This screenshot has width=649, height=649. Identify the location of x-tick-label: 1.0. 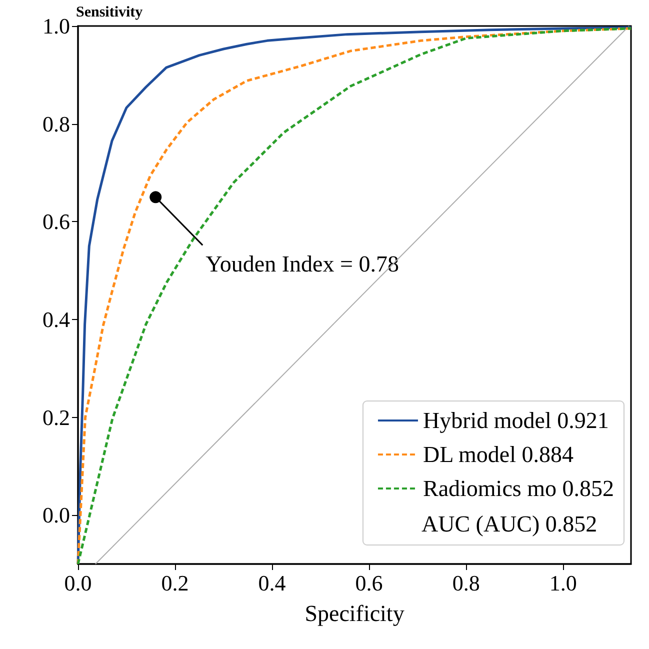
(563, 583).